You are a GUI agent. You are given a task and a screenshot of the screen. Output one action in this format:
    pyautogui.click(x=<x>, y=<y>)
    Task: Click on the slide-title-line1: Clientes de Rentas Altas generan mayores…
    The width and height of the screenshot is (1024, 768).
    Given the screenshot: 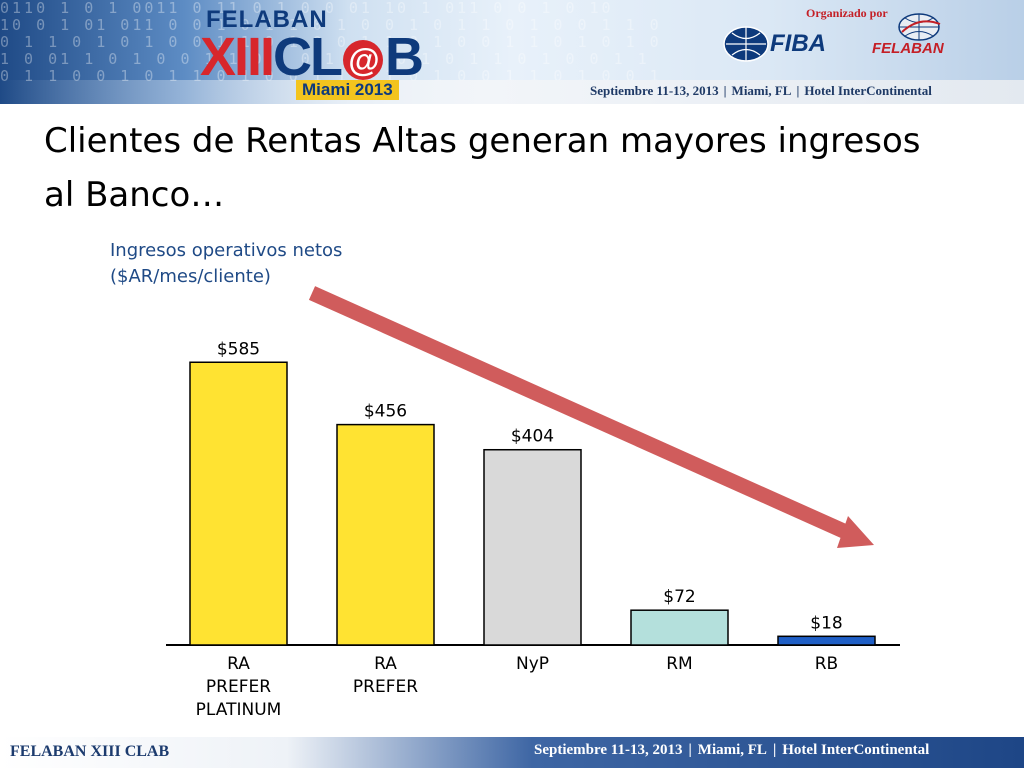 What is the action you would take?
    pyautogui.click(x=482, y=141)
    